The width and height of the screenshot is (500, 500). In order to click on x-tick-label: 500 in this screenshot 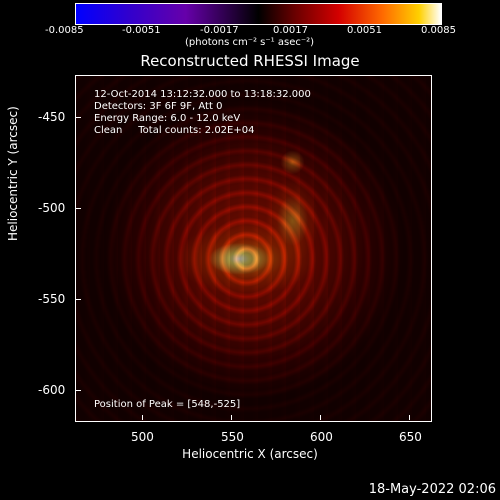, I will do `click(142, 437)`.